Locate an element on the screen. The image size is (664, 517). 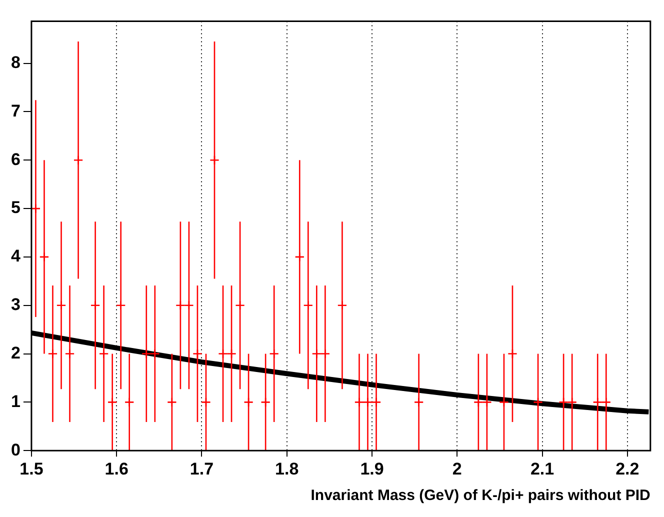
x-tick-label: 2 is located at coordinates (457, 468).